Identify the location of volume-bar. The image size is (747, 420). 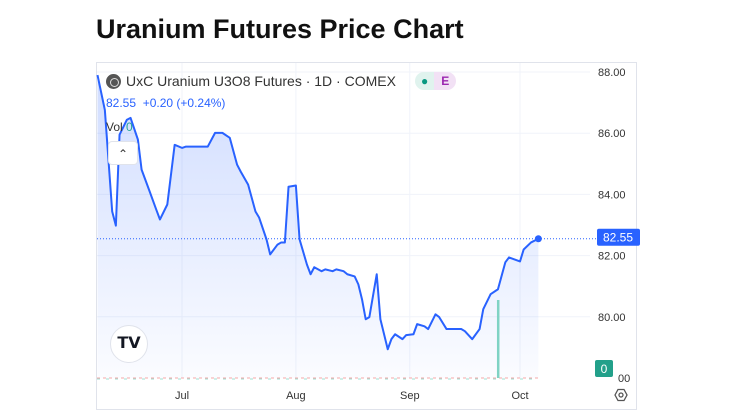
(498, 339).